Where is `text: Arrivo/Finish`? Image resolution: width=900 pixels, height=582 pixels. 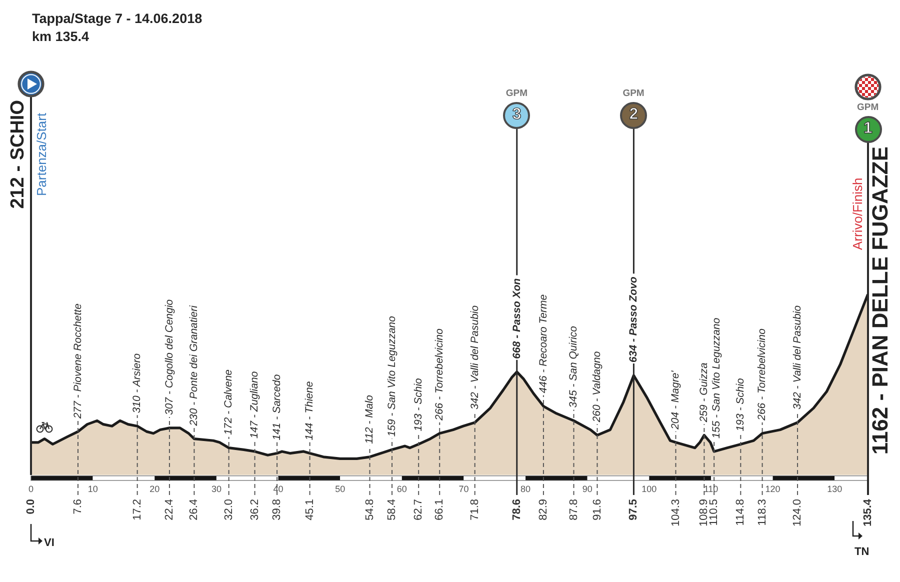
text: Arrivo/Finish is located at coordinates (857, 214).